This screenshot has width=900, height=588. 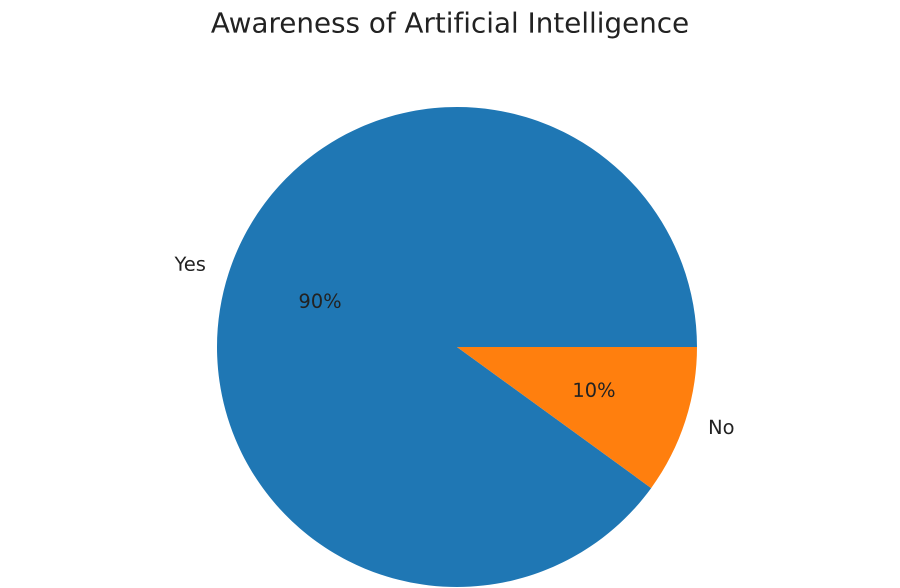 What do you see at coordinates (594, 390) in the screenshot?
I see `data-label: 10%` at bounding box center [594, 390].